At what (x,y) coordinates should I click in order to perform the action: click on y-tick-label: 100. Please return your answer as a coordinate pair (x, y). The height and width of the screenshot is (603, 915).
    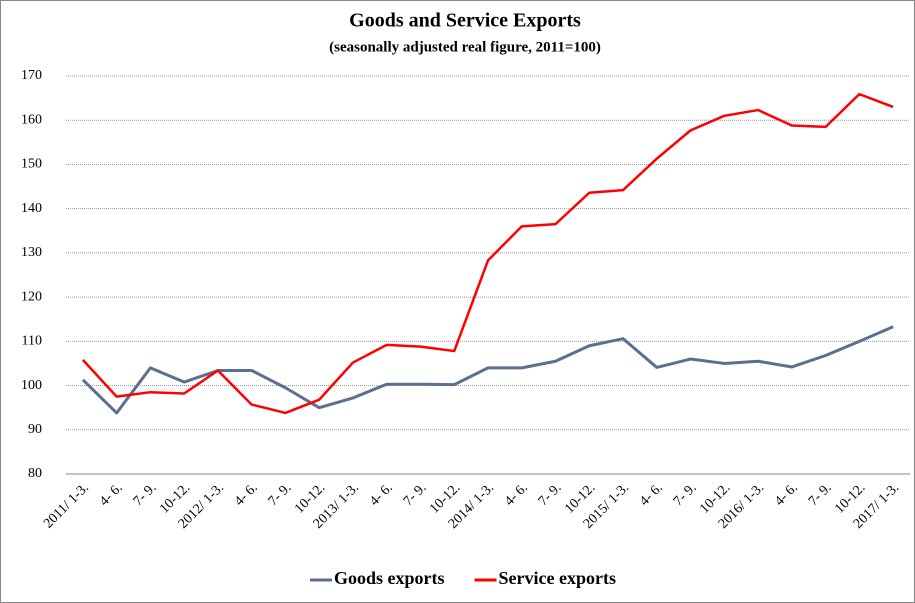
    Looking at the image, I should click on (31, 385).